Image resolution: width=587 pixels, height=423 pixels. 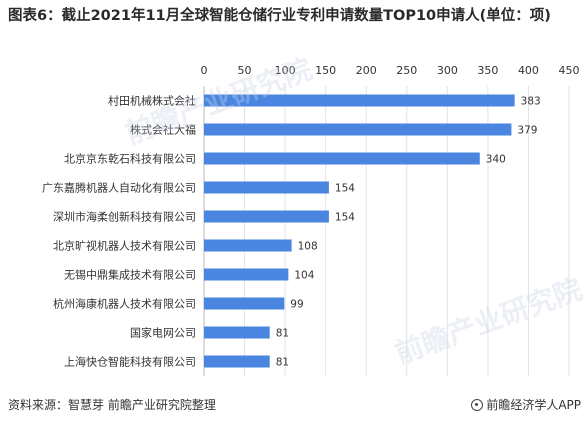 I want to click on category-label: 上海快仓智能科技有限公司, so click(x=130, y=362).